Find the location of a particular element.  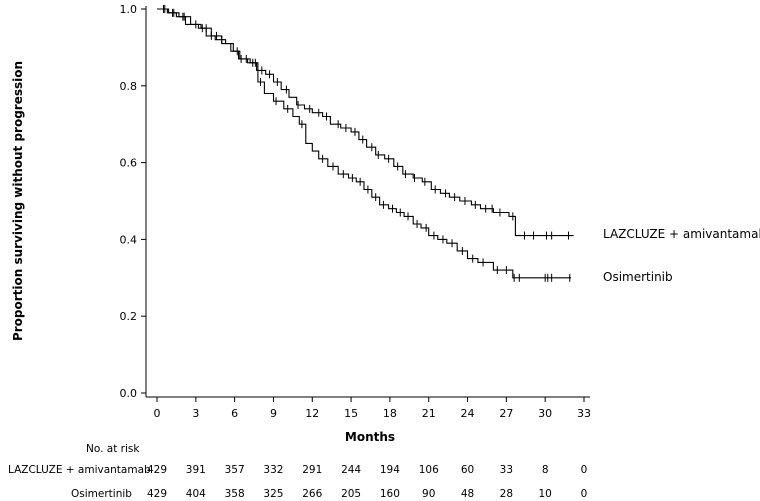

risk-value-osimertinib: 160 is located at coordinates (390, 494).